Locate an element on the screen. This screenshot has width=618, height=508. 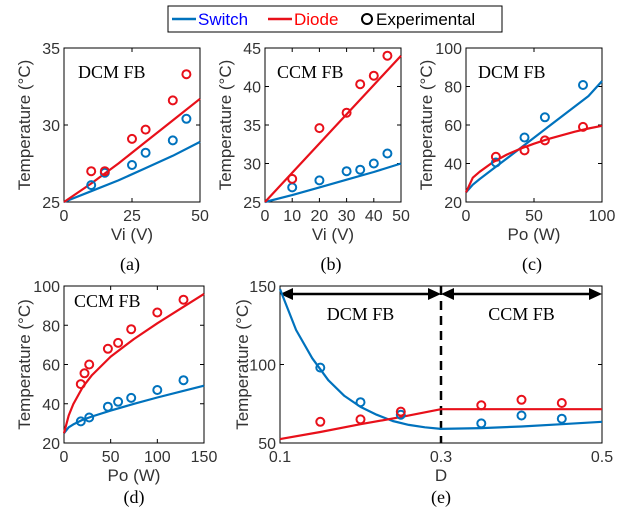
panel-label: (e) is located at coordinates (441, 497).